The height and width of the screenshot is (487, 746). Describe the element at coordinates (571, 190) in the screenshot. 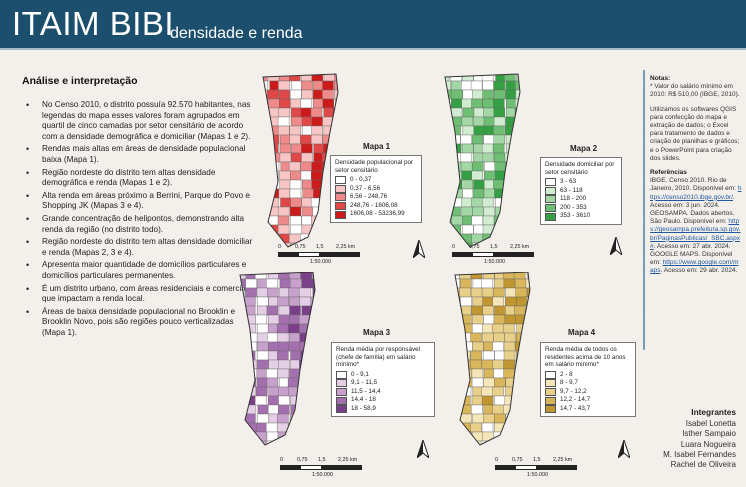

I see `legend-label: 63 - 118` at that location.